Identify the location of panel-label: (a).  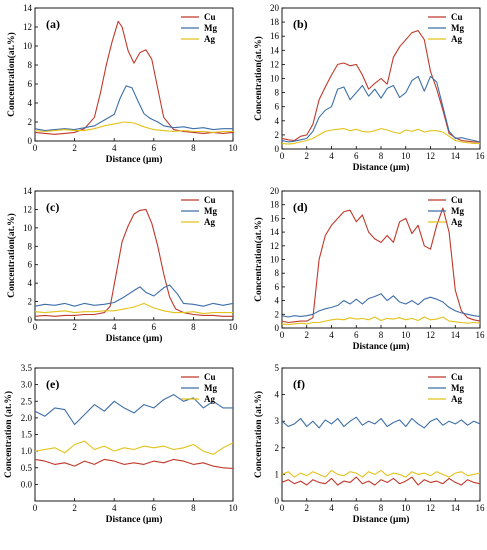
(53, 24).